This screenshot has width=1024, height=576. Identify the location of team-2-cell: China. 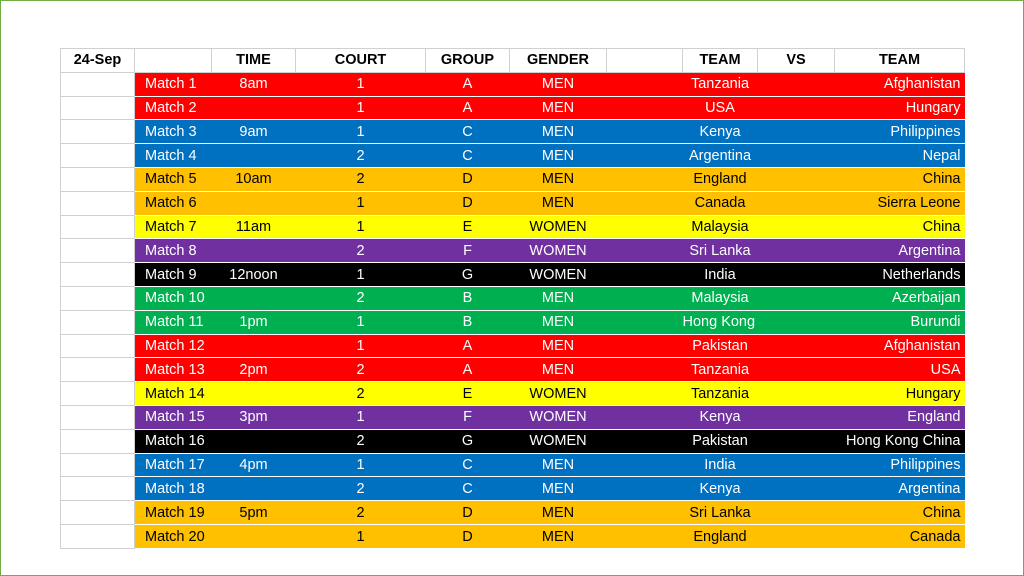
(899, 227).